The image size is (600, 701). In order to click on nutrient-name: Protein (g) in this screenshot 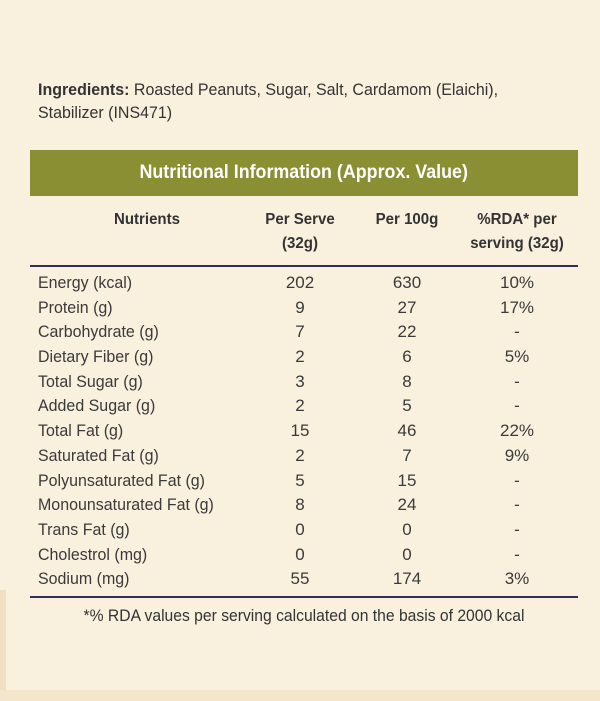, I will do `click(75, 307)`.